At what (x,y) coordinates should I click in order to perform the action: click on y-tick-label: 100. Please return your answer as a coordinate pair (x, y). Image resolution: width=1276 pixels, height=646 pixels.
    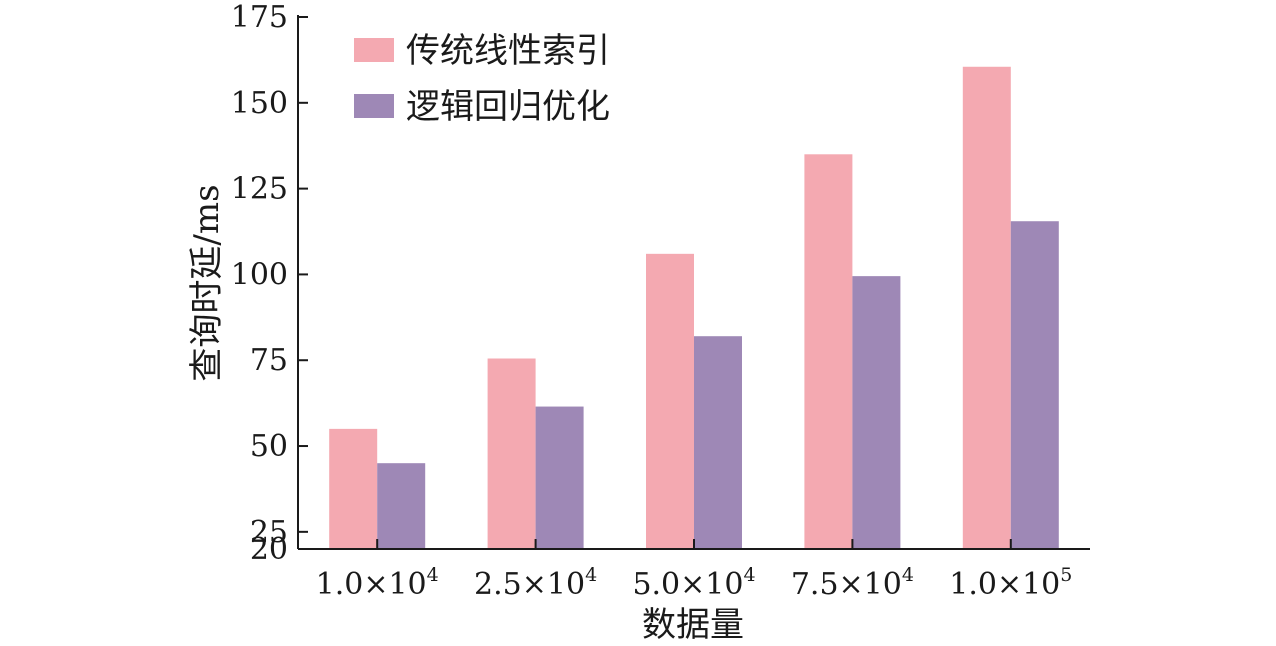
    Looking at the image, I should click on (259, 274).